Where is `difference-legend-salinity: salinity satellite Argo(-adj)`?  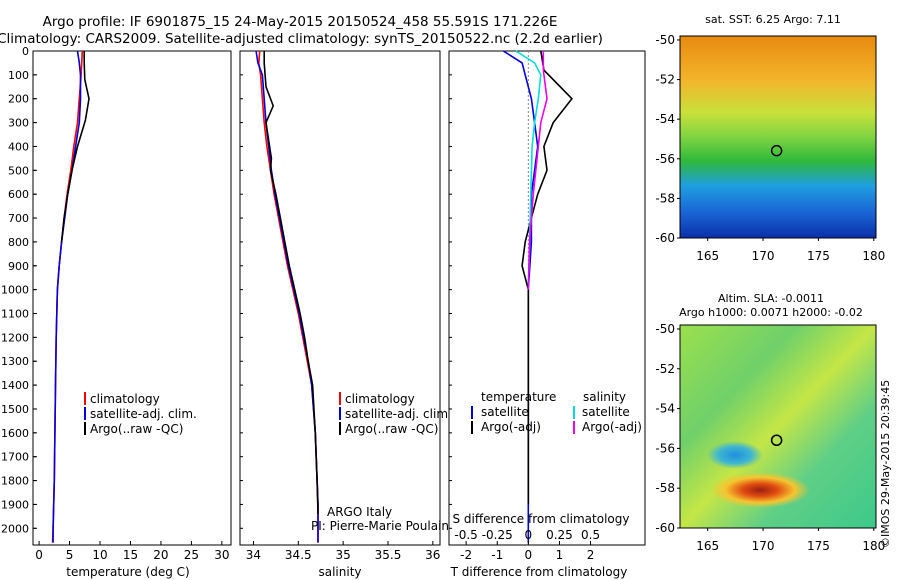 difference-legend-salinity: salinity satellite Argo(-adj) is located at coordinates (607, 412).